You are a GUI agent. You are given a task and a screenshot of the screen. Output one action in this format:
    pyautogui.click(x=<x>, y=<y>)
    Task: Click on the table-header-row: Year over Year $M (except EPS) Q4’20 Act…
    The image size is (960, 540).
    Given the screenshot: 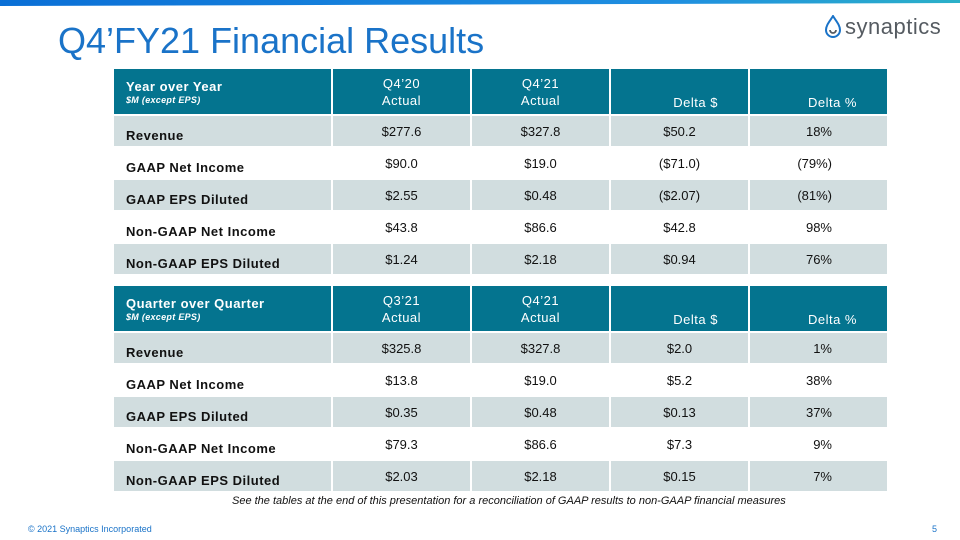 What is the action you would take?
    pyautogui.click(x=500, y=91)
    